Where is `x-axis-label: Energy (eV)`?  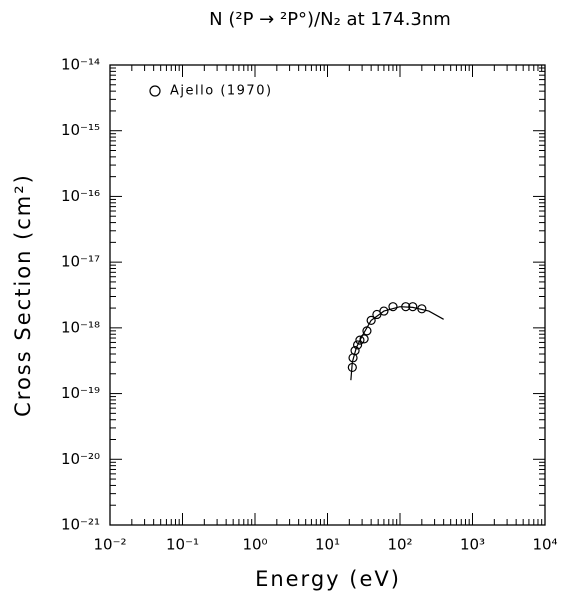
x-axis-label: Energy (eV) is located at coordinates (328, 579).